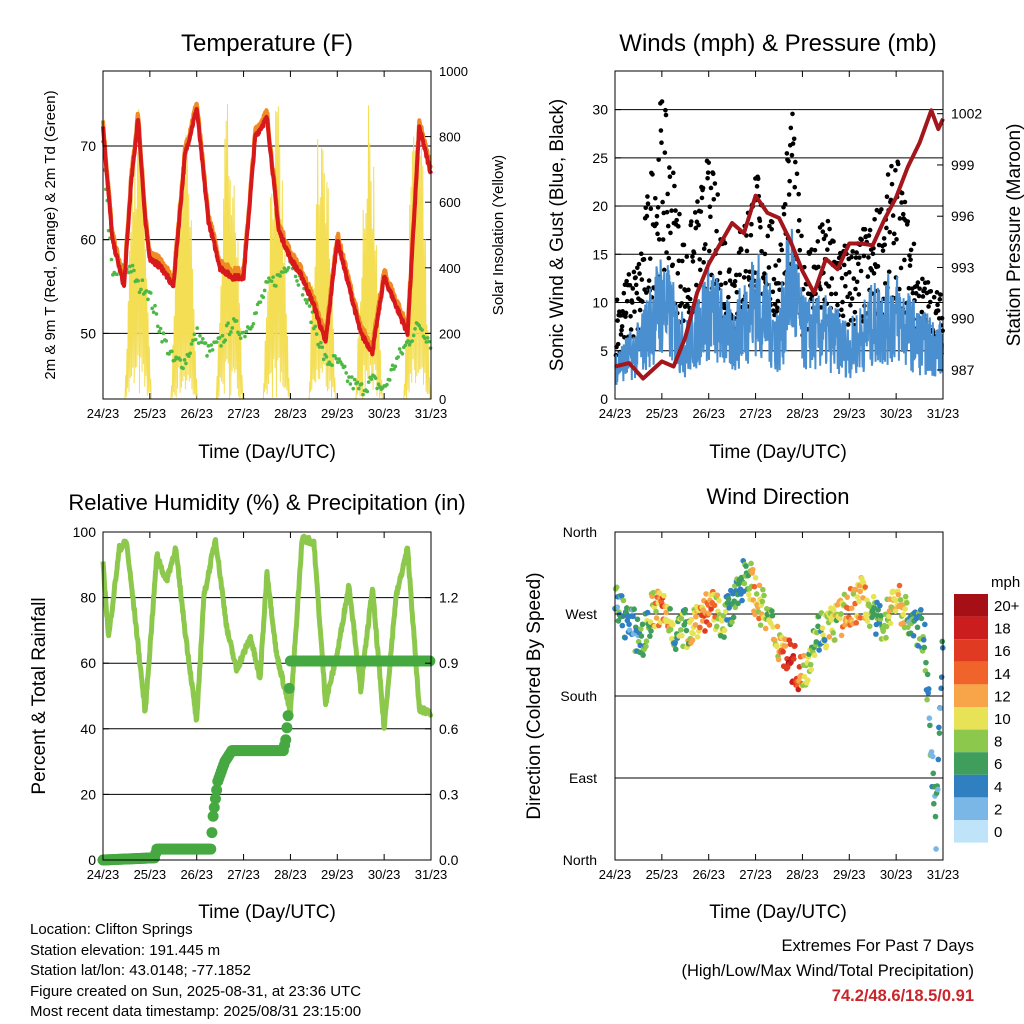 The image size is (1024, 1024). I want to click on winds-title: Winds (mph) & Pressure (mb), so click(777, 43).